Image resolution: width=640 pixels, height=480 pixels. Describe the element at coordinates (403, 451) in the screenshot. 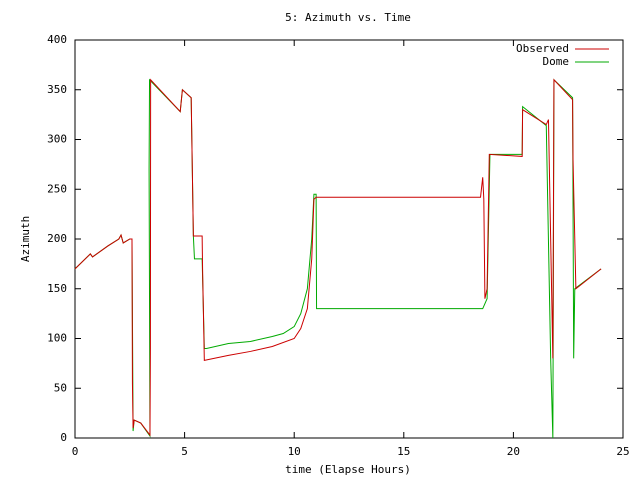

I see `x-tick-label: 15` at that location.